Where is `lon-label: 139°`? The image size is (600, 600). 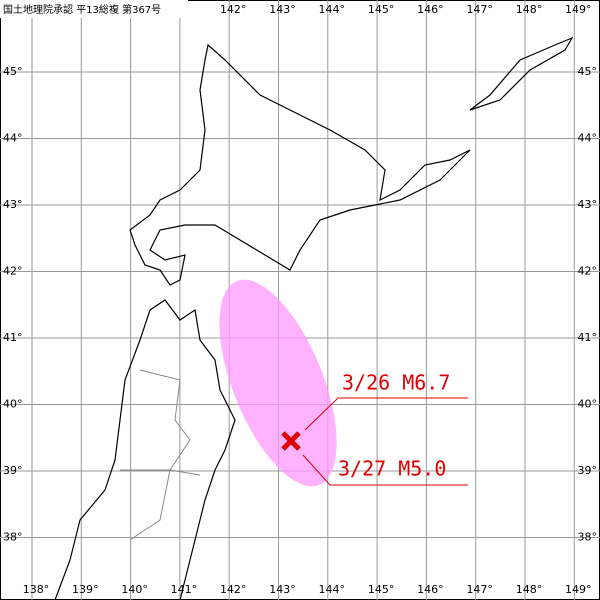
lon-label: 139° is located at coordinates (85, 589).